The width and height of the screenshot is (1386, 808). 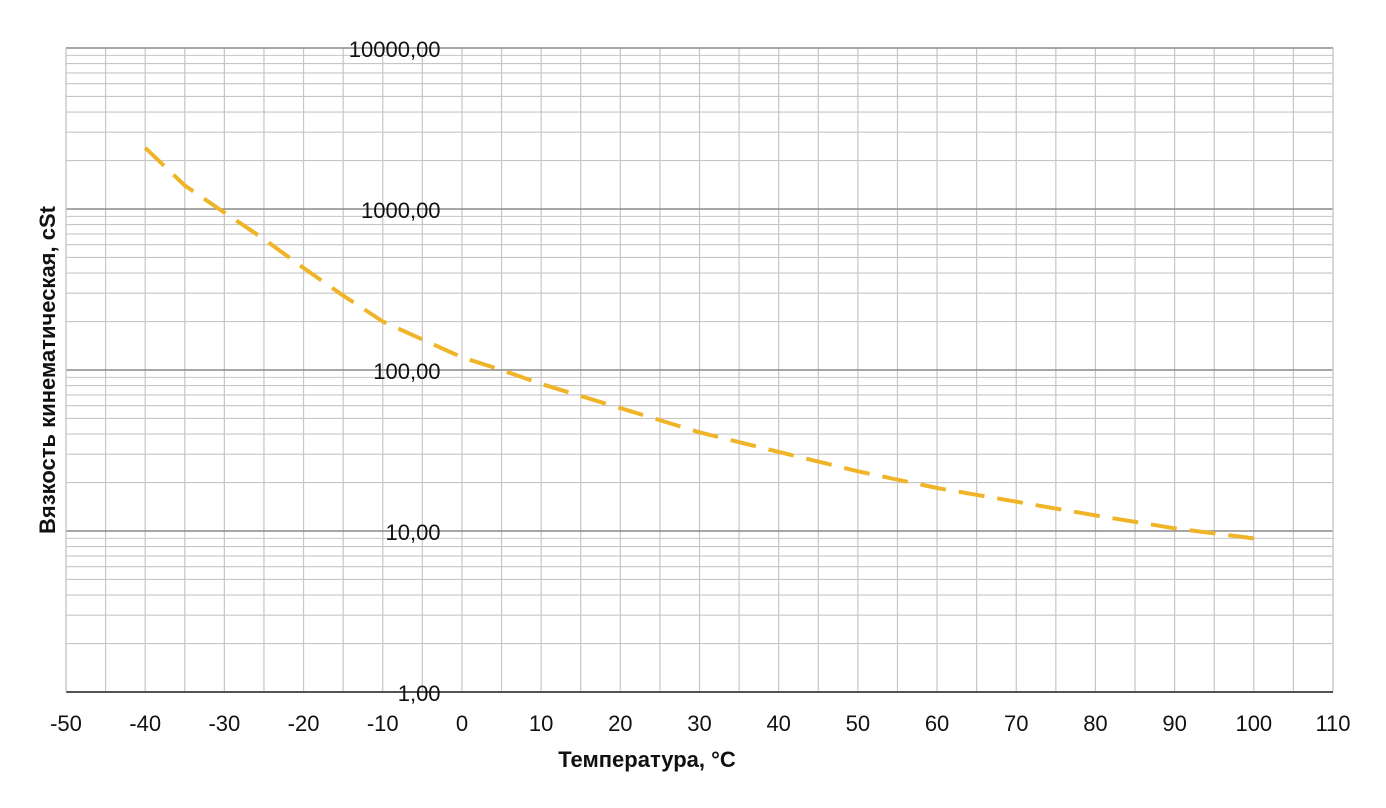 What do you see at coordinates (858, 723) in the screenshot?
I see `x-tick-label: 50` at bounding box center [858, 723].